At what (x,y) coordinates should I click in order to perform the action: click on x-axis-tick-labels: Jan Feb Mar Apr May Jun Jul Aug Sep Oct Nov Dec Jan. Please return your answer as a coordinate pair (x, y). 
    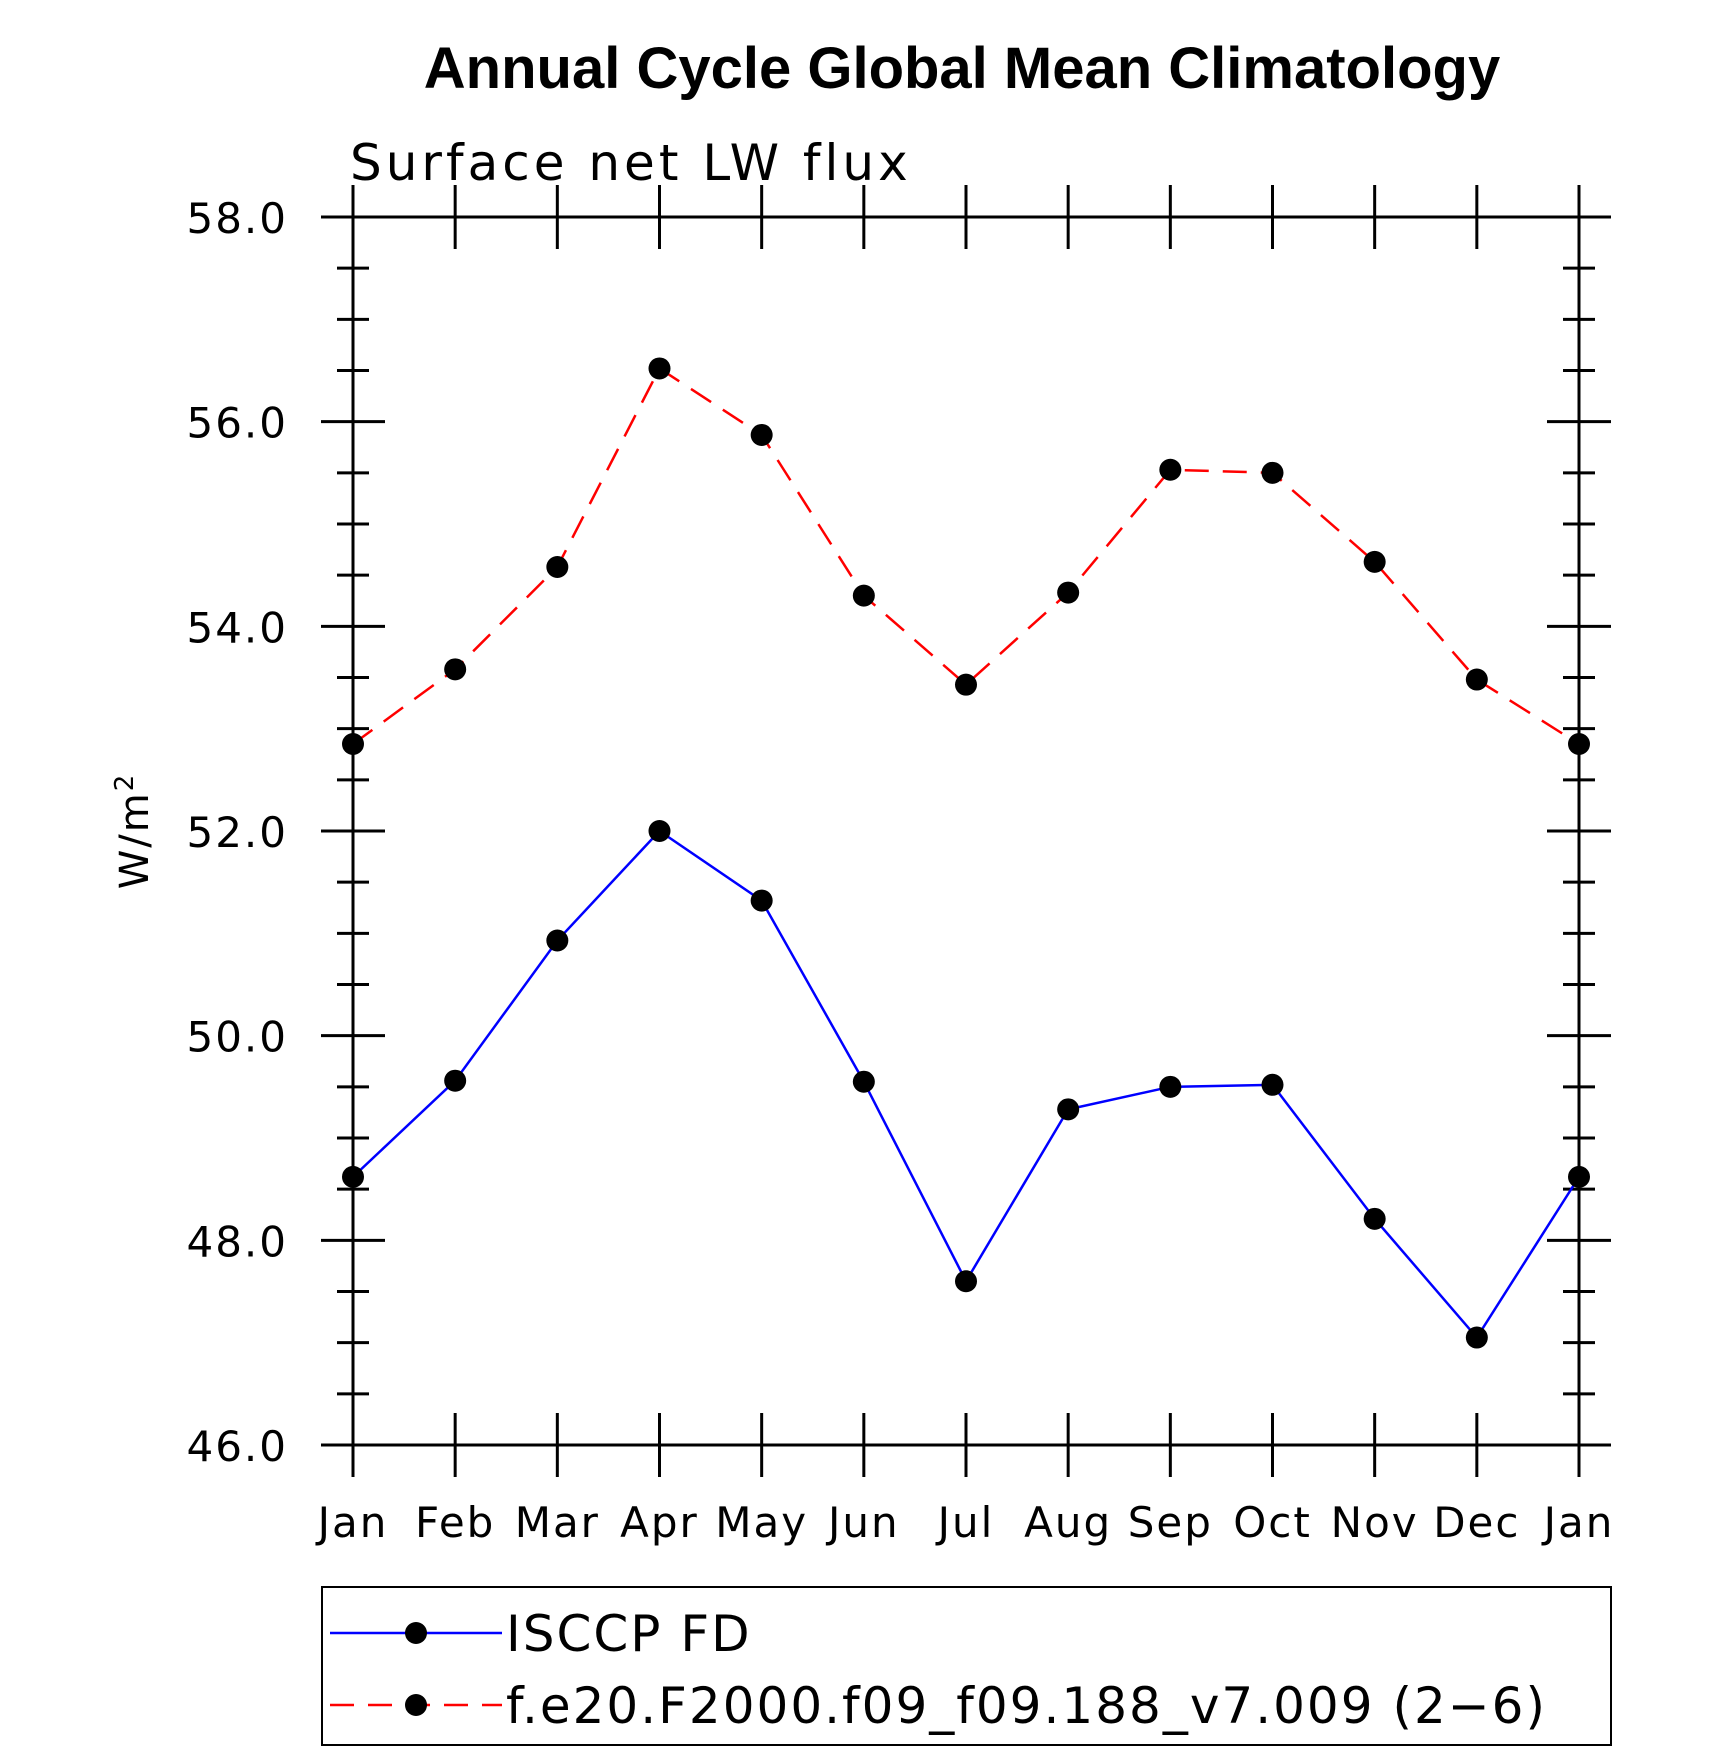
    Looking at the image, I should click on (965, 1522).